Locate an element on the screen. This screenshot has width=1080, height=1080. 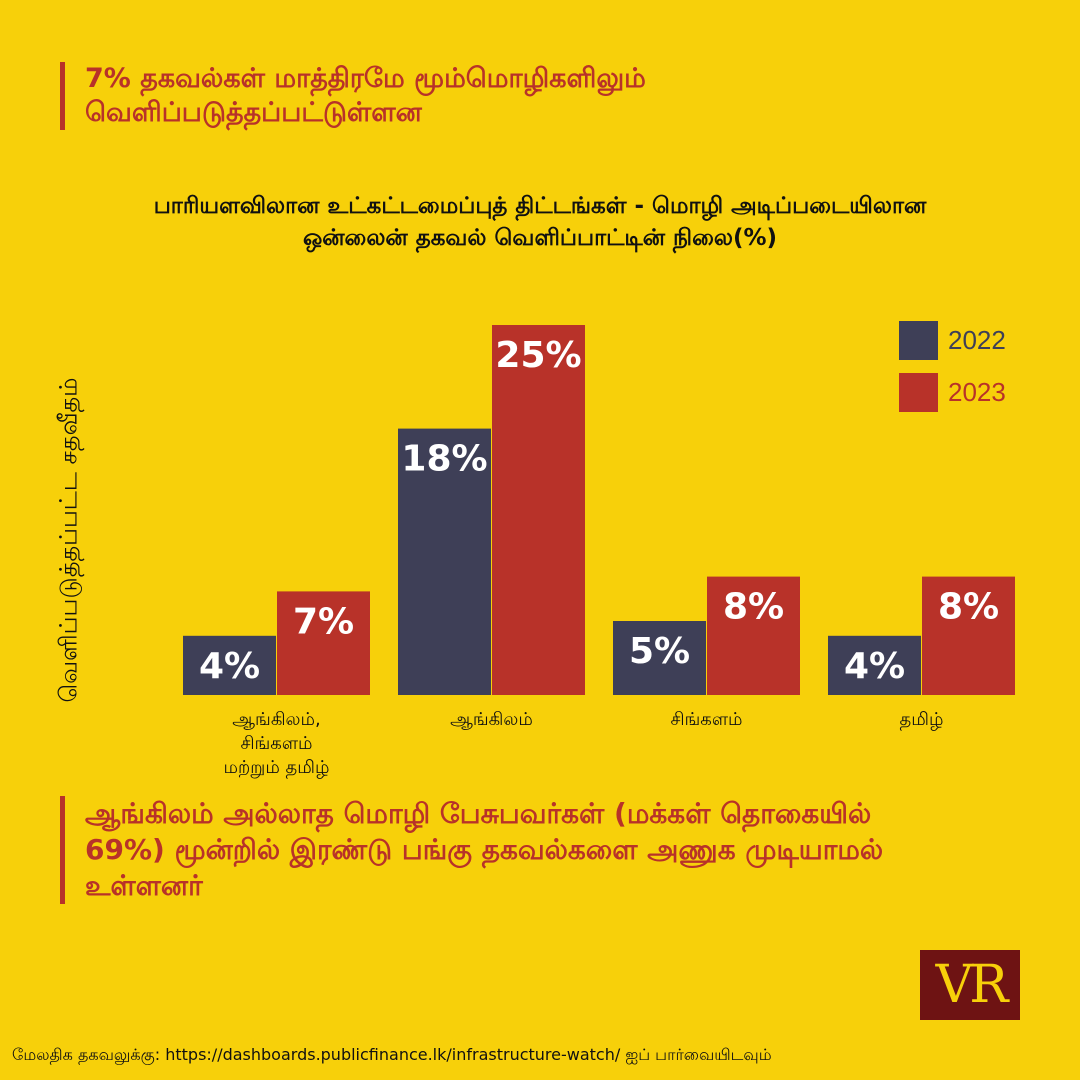
data-label-2023-1: 25% is located at coordinates (538, 355).